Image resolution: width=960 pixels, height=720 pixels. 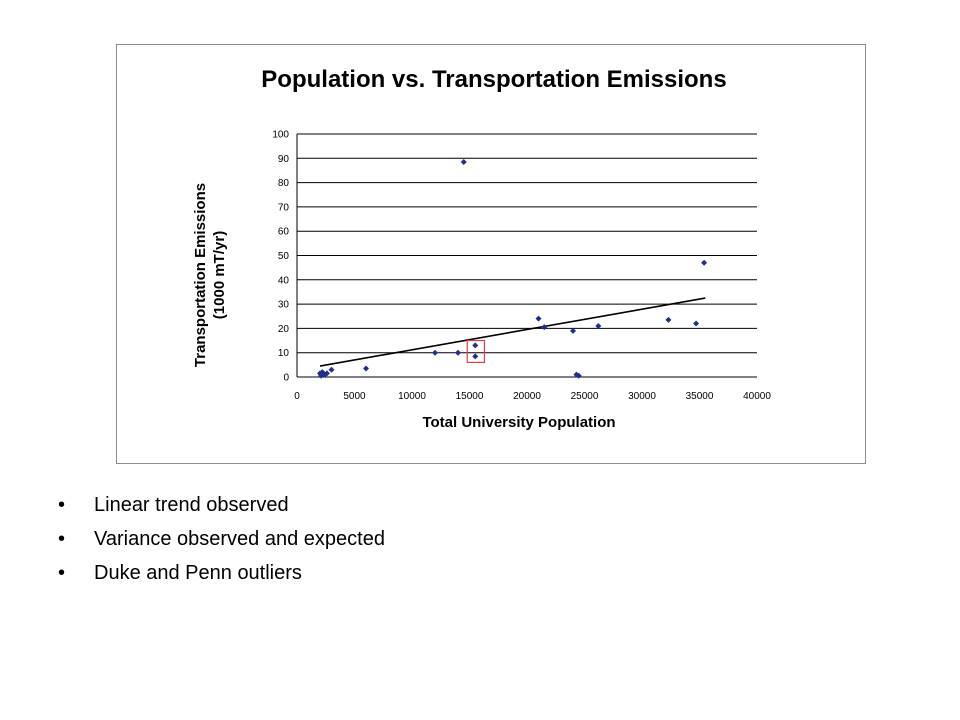 I want to click on y-axis-label: Transportation Emissions (1000 mT/yr), so click(x=210, y=275).